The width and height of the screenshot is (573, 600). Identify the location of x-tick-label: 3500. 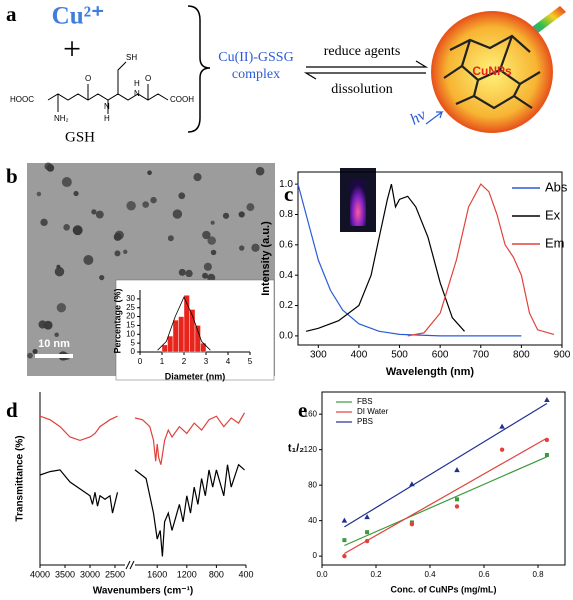
(65, 574).